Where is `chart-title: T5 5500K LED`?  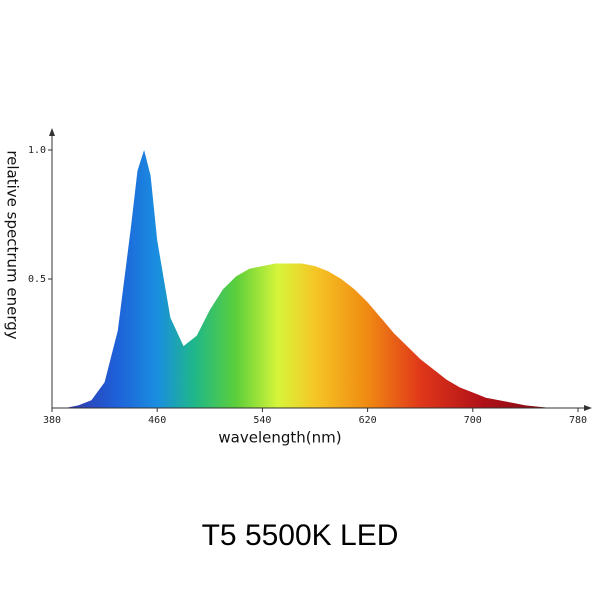
chart-title: T5 5500K LED is located at coordinates (300, 535).